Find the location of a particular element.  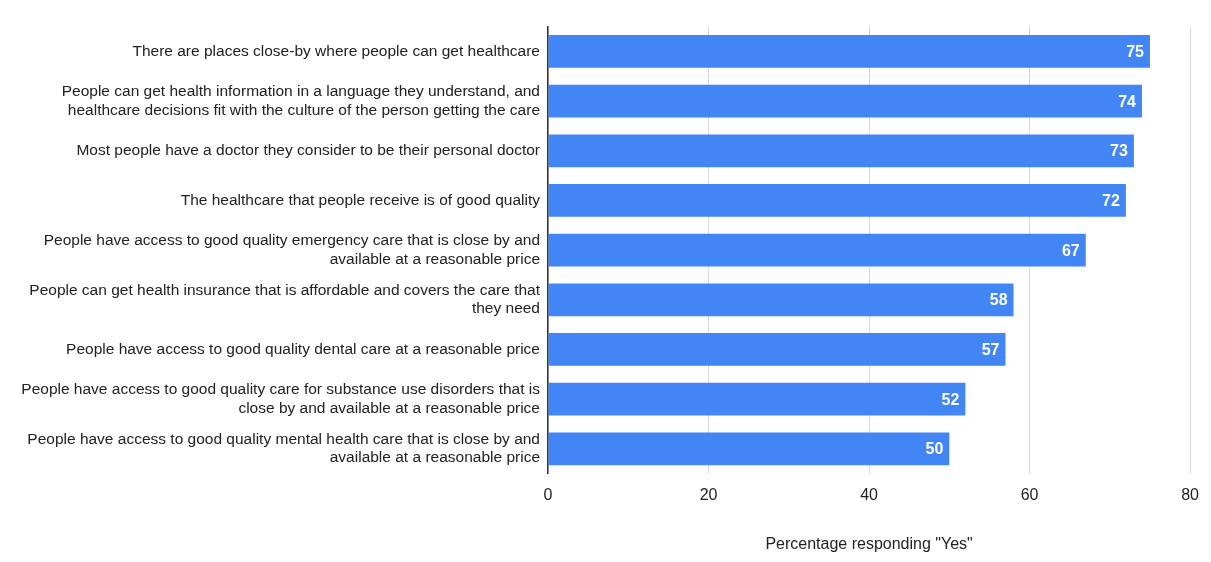

data-label: 50 is located at coordinates (934, 449).